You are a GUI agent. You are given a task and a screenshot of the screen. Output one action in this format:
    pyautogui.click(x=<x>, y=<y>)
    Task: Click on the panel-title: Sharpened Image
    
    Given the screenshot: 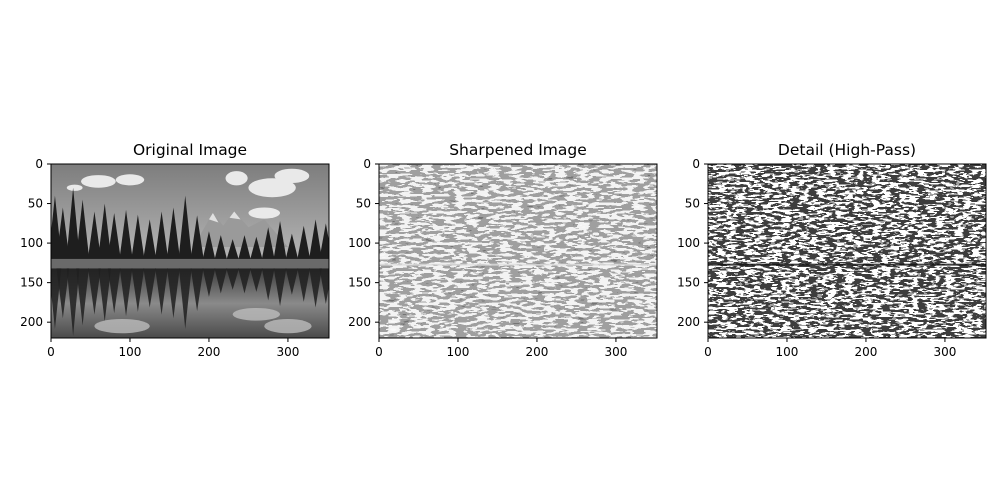 What is the action you would take?
    pyautogui.click(x=518, y=150)
    